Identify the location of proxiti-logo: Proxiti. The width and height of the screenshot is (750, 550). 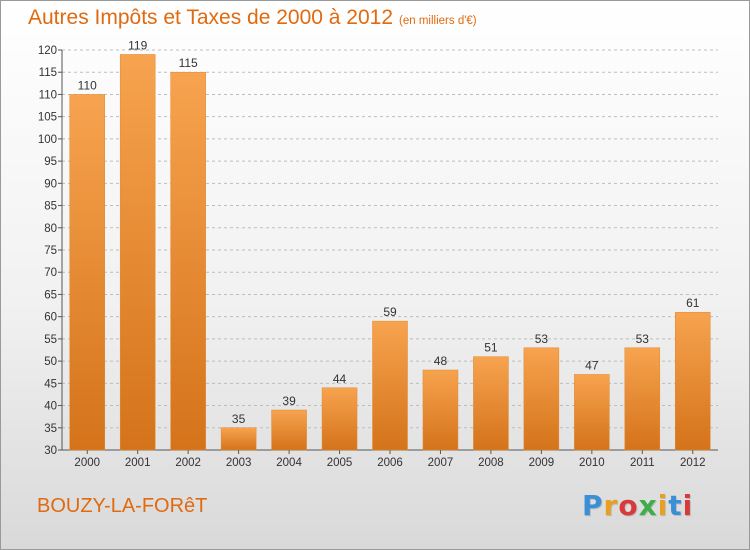
(637, 505).